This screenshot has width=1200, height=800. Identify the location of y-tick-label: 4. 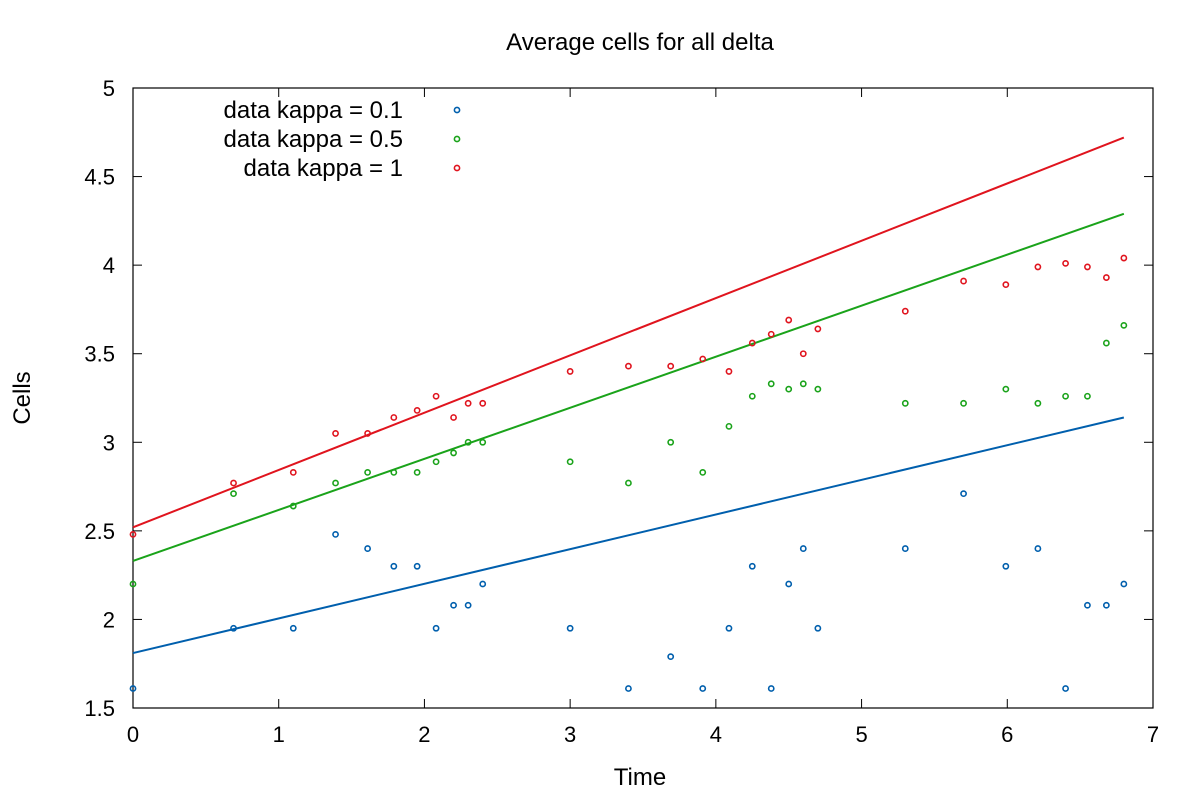
(109, 265).